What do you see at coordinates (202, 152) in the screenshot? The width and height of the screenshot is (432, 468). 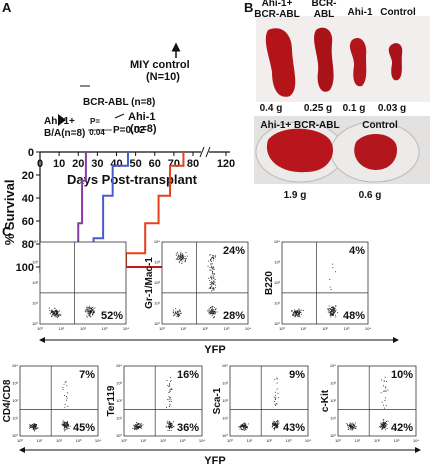 I see `axis-break` at bounding box center [202, 152].